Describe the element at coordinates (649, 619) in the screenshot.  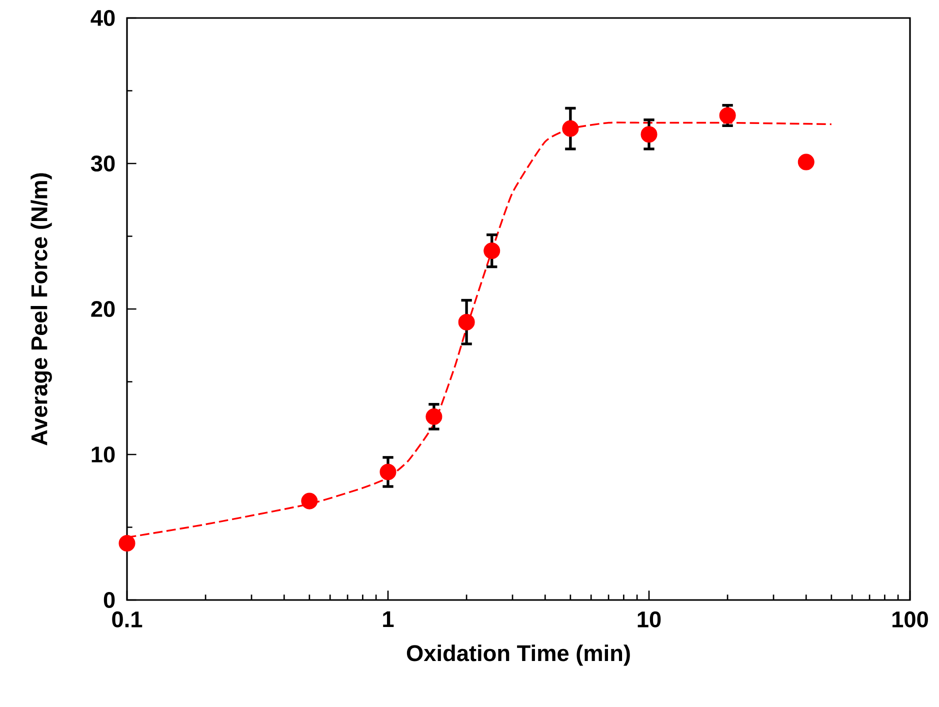
I see `x-tick-label: 10` at that location.